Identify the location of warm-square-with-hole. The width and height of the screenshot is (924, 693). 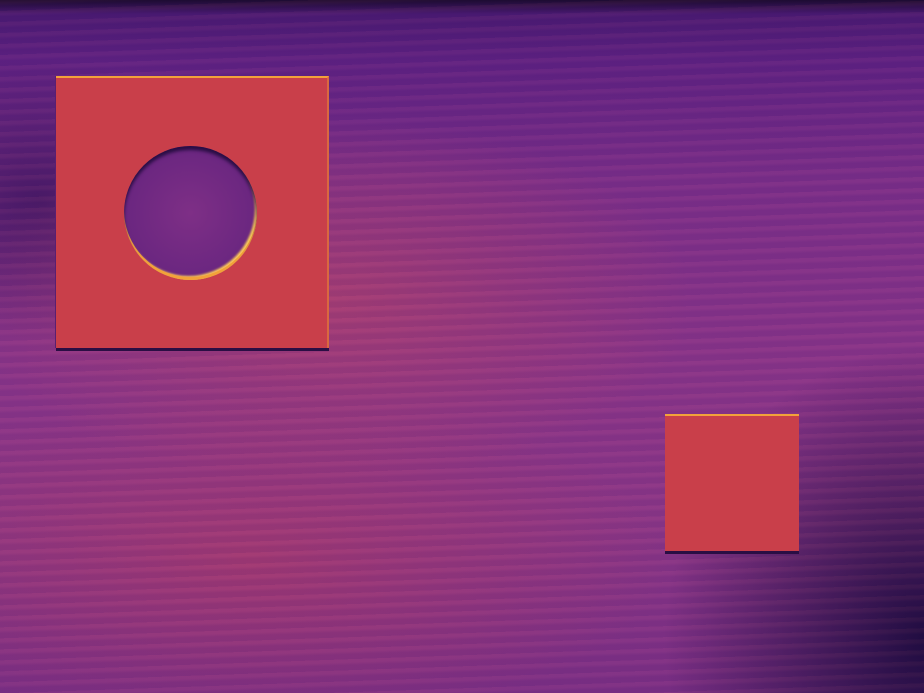
(192, 212).